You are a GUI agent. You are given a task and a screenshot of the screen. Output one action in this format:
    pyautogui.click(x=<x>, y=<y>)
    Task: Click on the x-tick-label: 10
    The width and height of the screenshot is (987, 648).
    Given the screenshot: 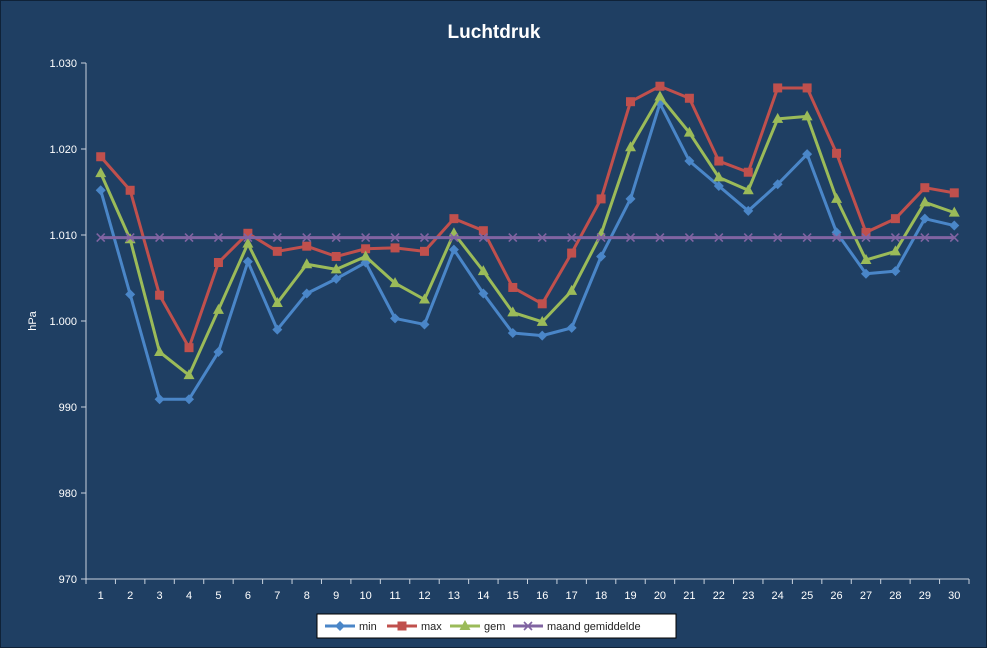 What is the action you would take?
    pyautogui.click(x=365, y=596)
    